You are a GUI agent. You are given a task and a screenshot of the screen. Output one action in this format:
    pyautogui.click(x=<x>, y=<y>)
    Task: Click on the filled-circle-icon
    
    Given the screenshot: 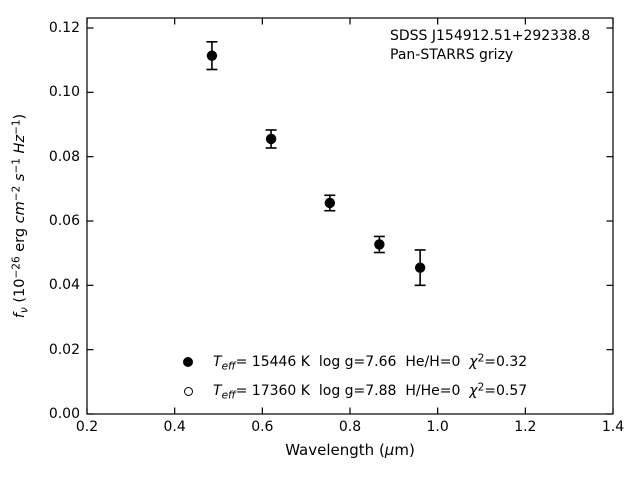 What is the action you would take?
    pyautogui.click(x=188, y=362)
    